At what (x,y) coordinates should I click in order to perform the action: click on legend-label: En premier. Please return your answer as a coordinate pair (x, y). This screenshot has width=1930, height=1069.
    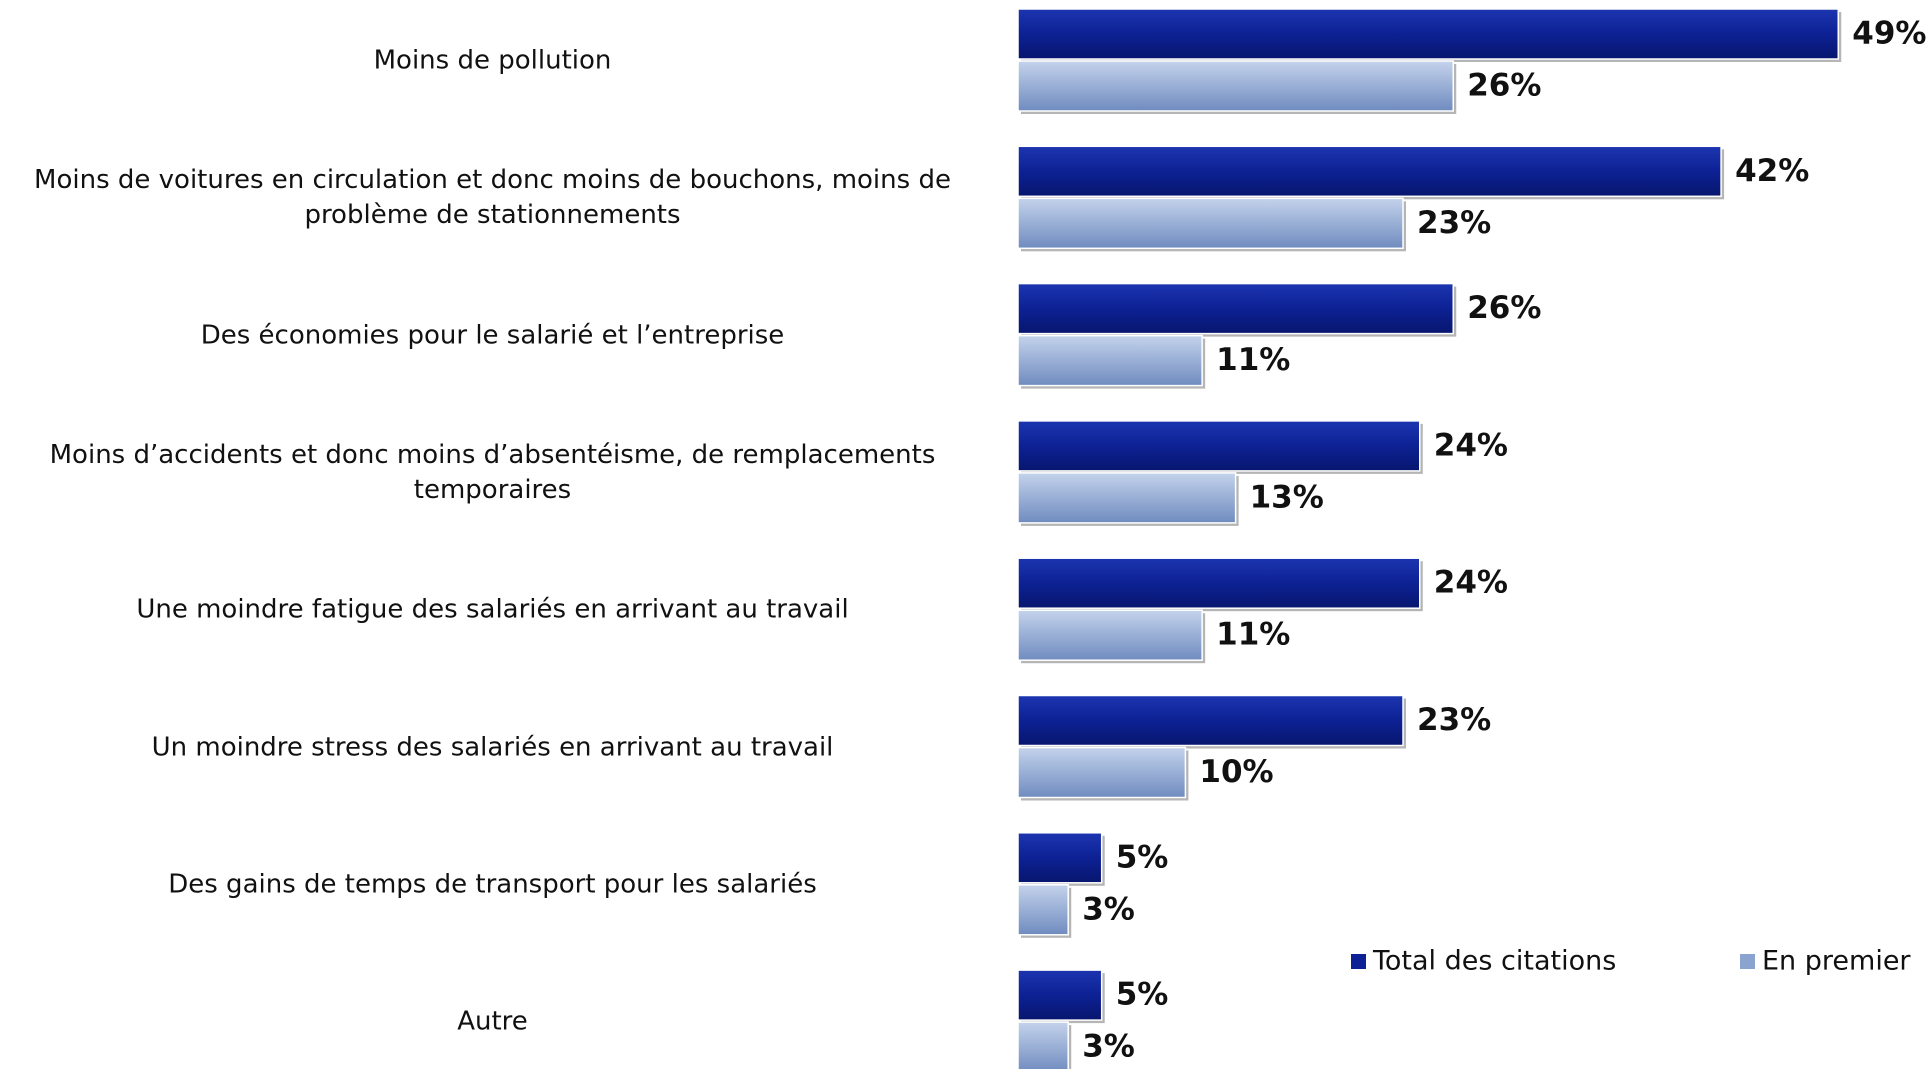
    Looking at the image, I should click on (1836, 961).